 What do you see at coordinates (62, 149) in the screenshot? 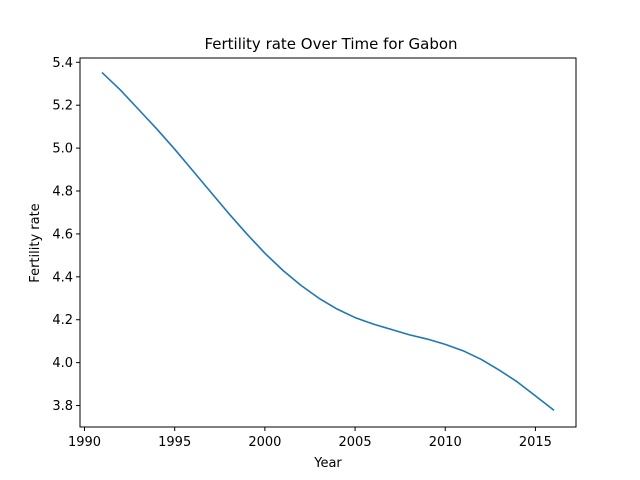
I see `y-tick-label: 5.0` at bounding box center [62, 149].